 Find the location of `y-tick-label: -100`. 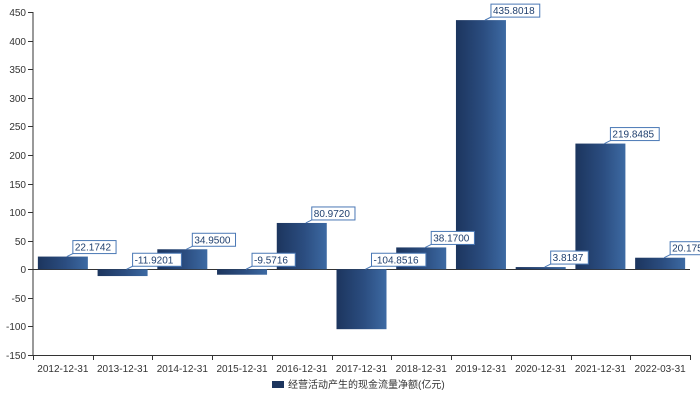

y-tick-label: -100 is located at coordinates (16, 327).